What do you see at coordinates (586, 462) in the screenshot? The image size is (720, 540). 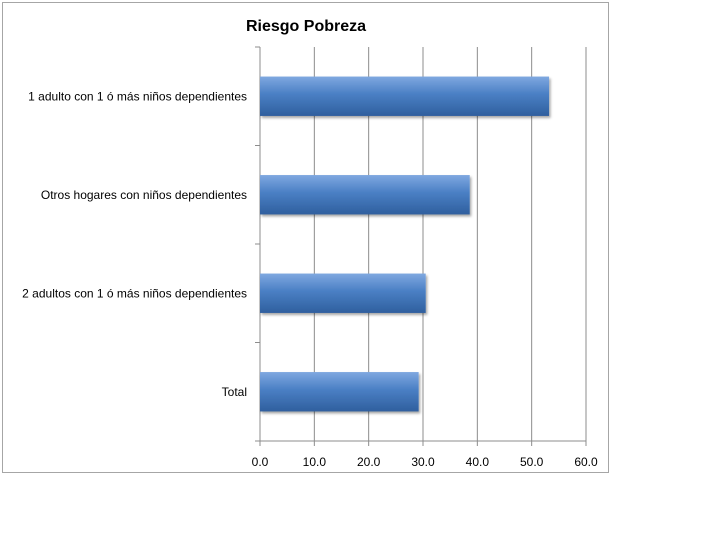 I see `x-tick-label: 60.0` at bounding box center [586, 462].